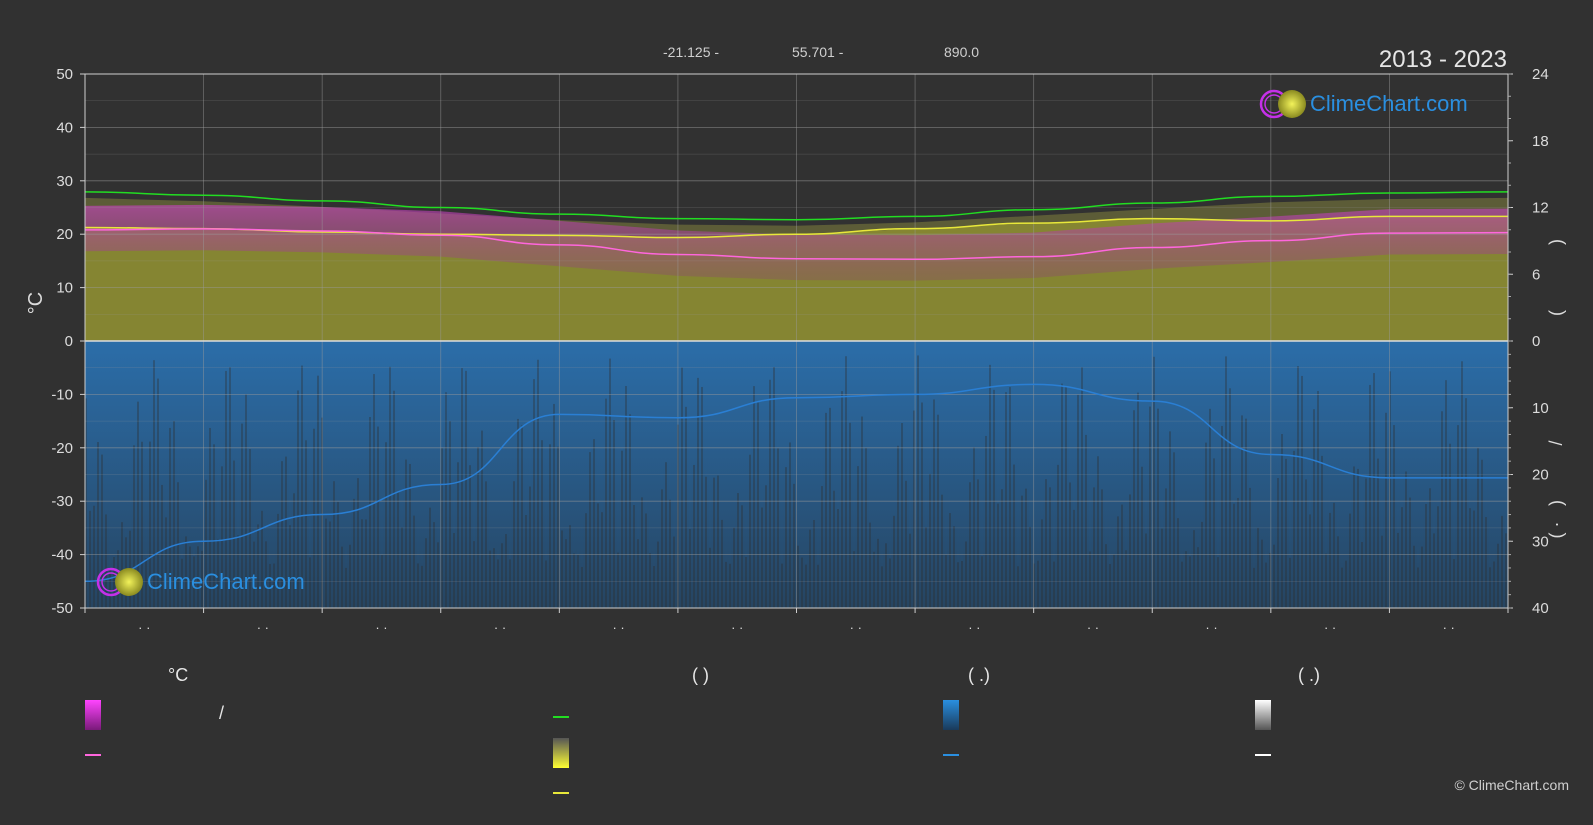 Image resolution: width=1593 pixels, height=825 pixels. Describe the element at coordinates (951, 755) in the screenshot. I see `legend-line-rain` at that location.